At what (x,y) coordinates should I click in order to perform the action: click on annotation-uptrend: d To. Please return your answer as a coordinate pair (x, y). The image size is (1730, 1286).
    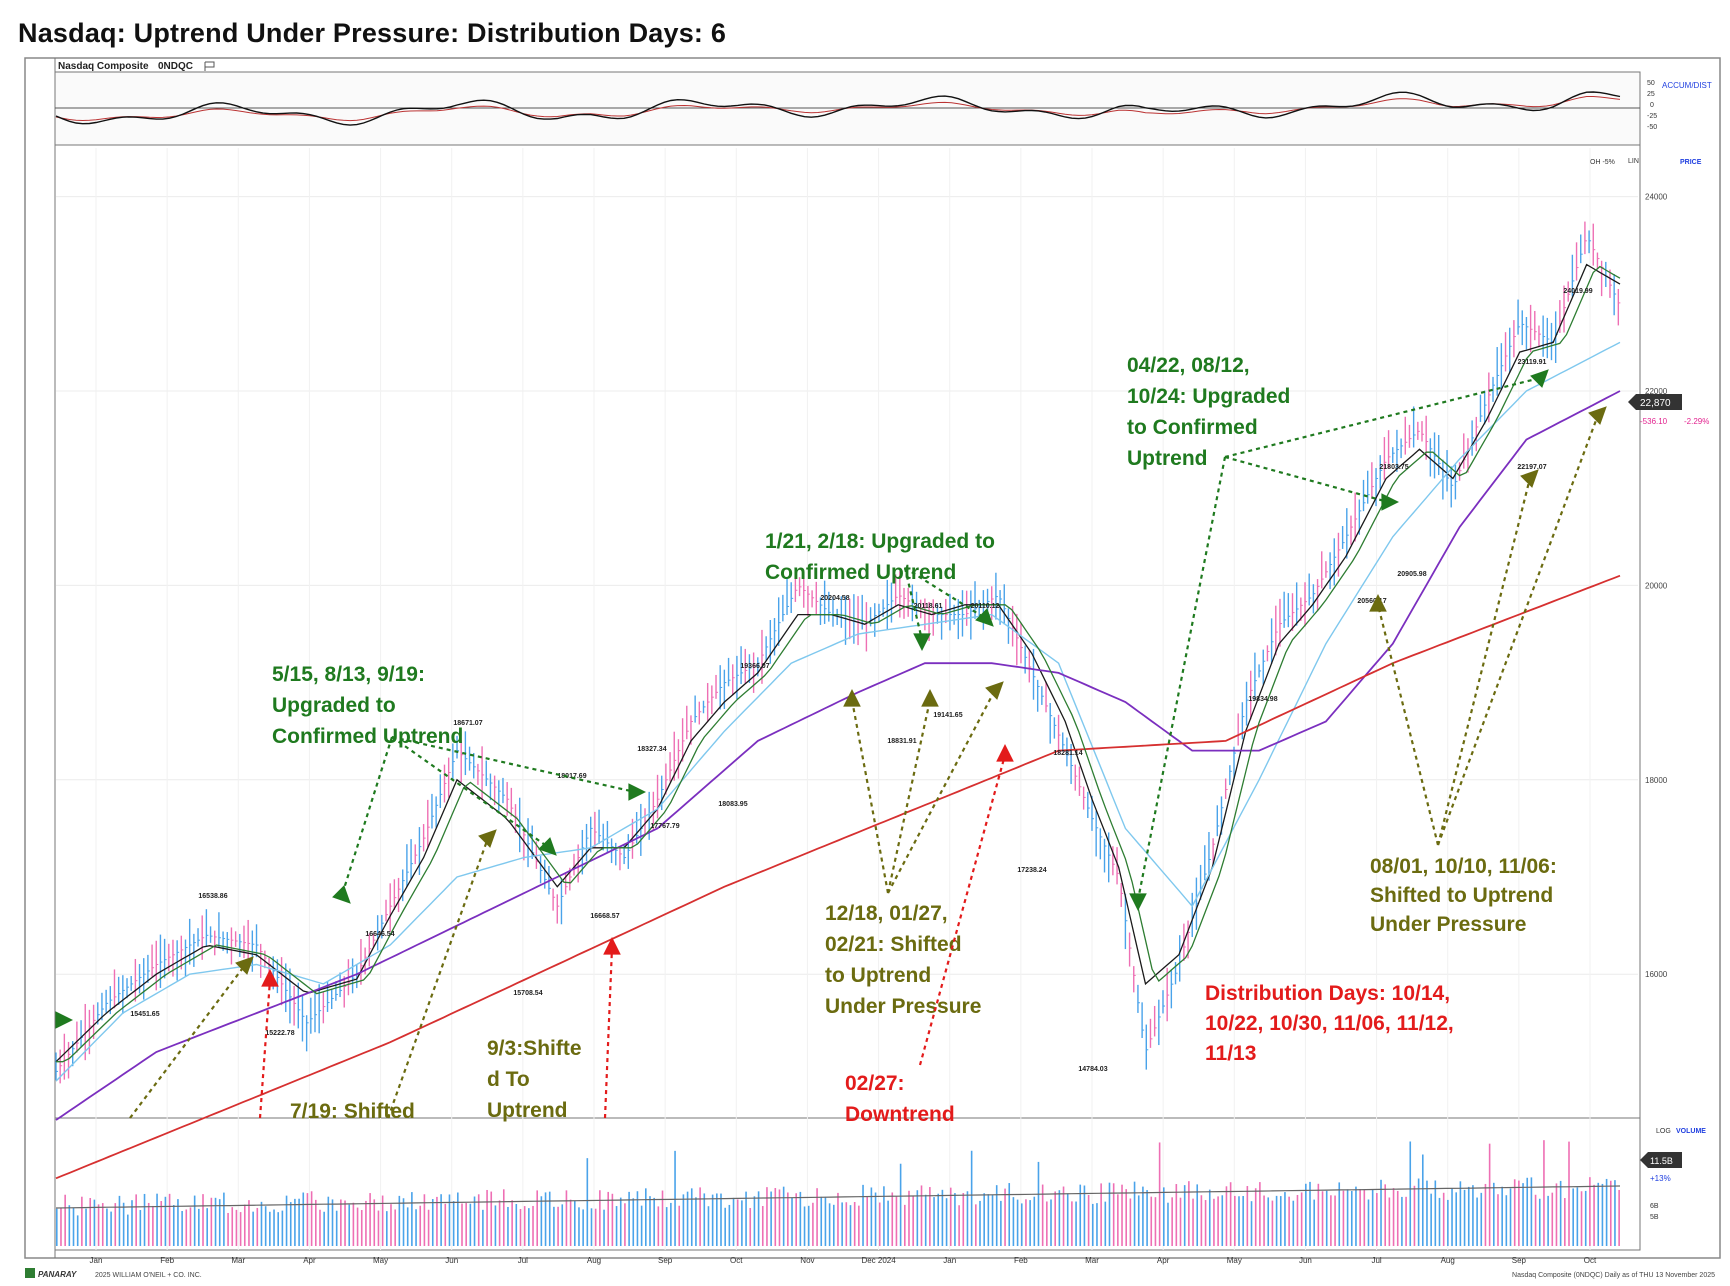
    Looking at the image, I should click on (508, 1079).